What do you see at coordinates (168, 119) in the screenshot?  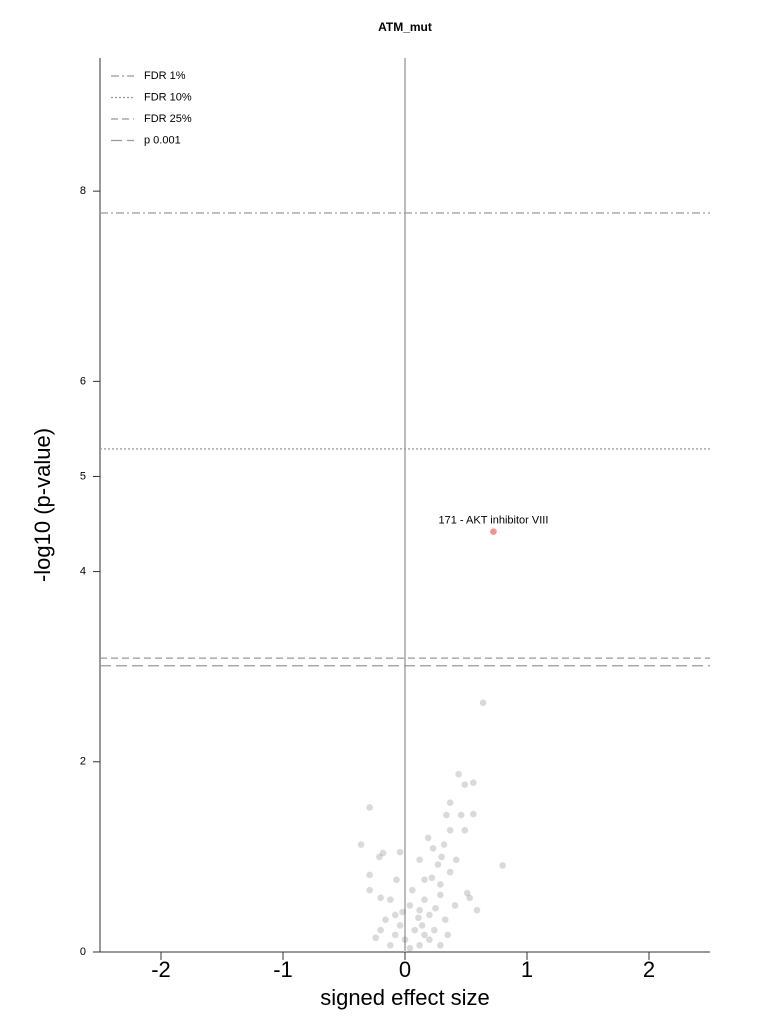 I see `legend-label: FDR 25%` at bounding box center [168, 119].